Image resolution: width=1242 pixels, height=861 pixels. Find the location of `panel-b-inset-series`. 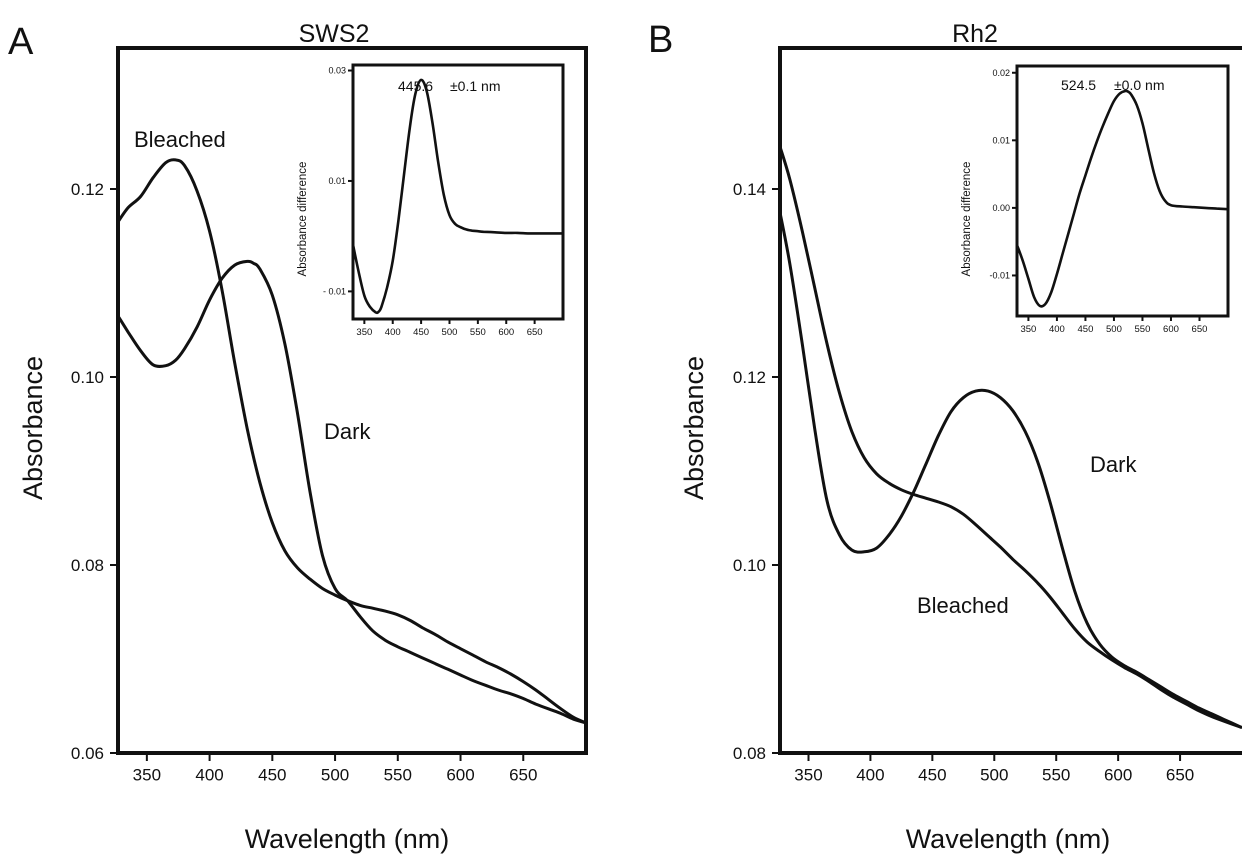

panel-b-inset-series is located at coordinates (1122, 198).